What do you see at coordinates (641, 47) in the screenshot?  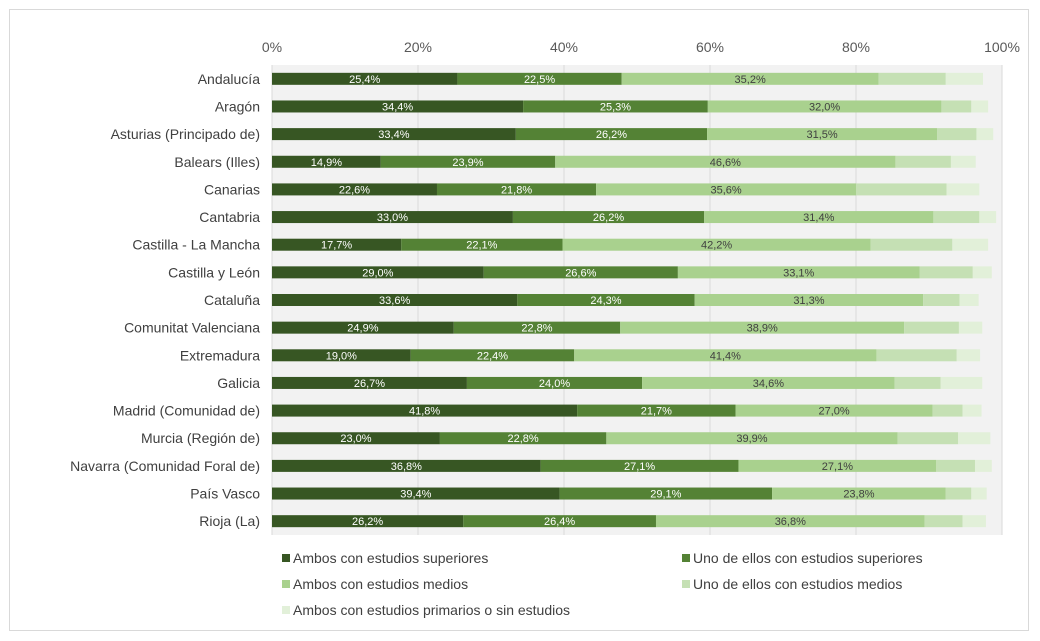 I see `x-axis-tick-labels: 0% 20% 40% 60% 80% 100%` at bounding box center [641, 47].